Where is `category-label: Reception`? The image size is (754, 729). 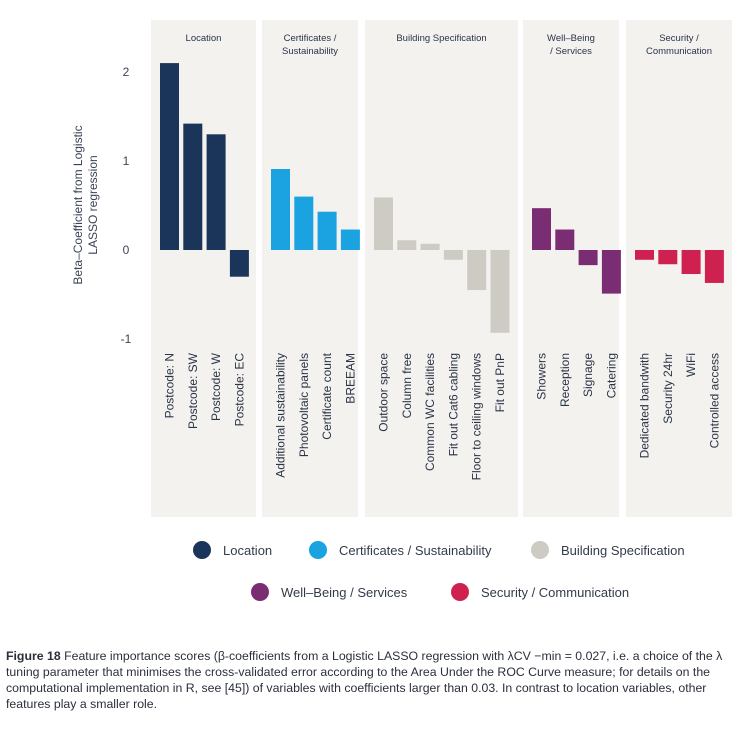
category-label: Reception is located at coordinates (565, 380).